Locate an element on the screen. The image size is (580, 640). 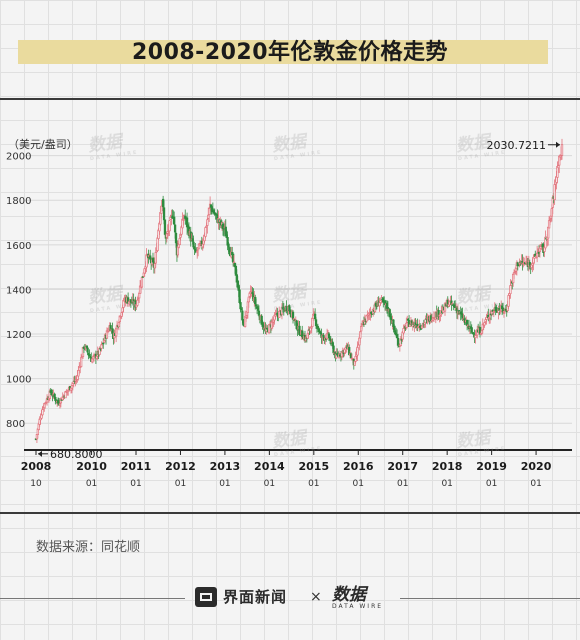
y-tick-label: 800 is located at coordinates (15, 424).